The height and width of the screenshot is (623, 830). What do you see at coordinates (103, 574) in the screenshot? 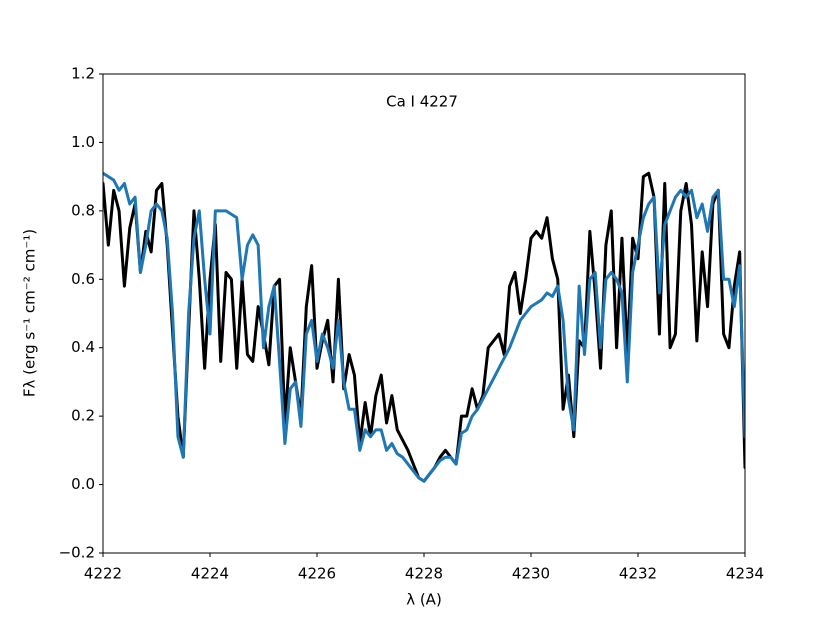
I see `x-tick-label: 4222` at bounding box center [103, 574].